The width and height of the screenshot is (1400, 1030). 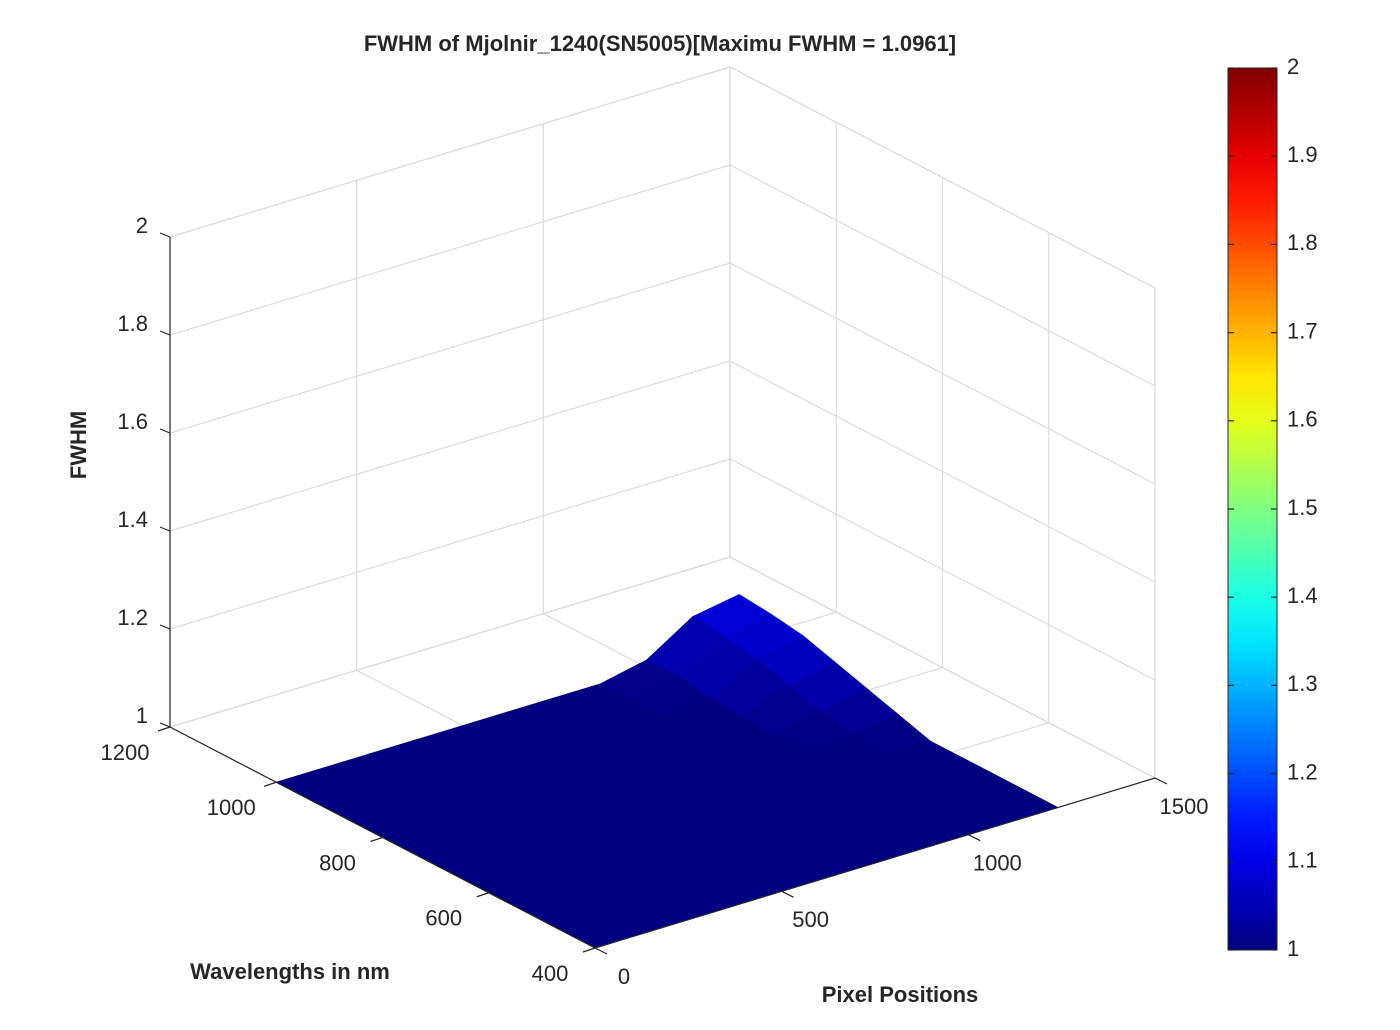 I want to click on z-axis-label: FWHM, so click(x=78, y=445).